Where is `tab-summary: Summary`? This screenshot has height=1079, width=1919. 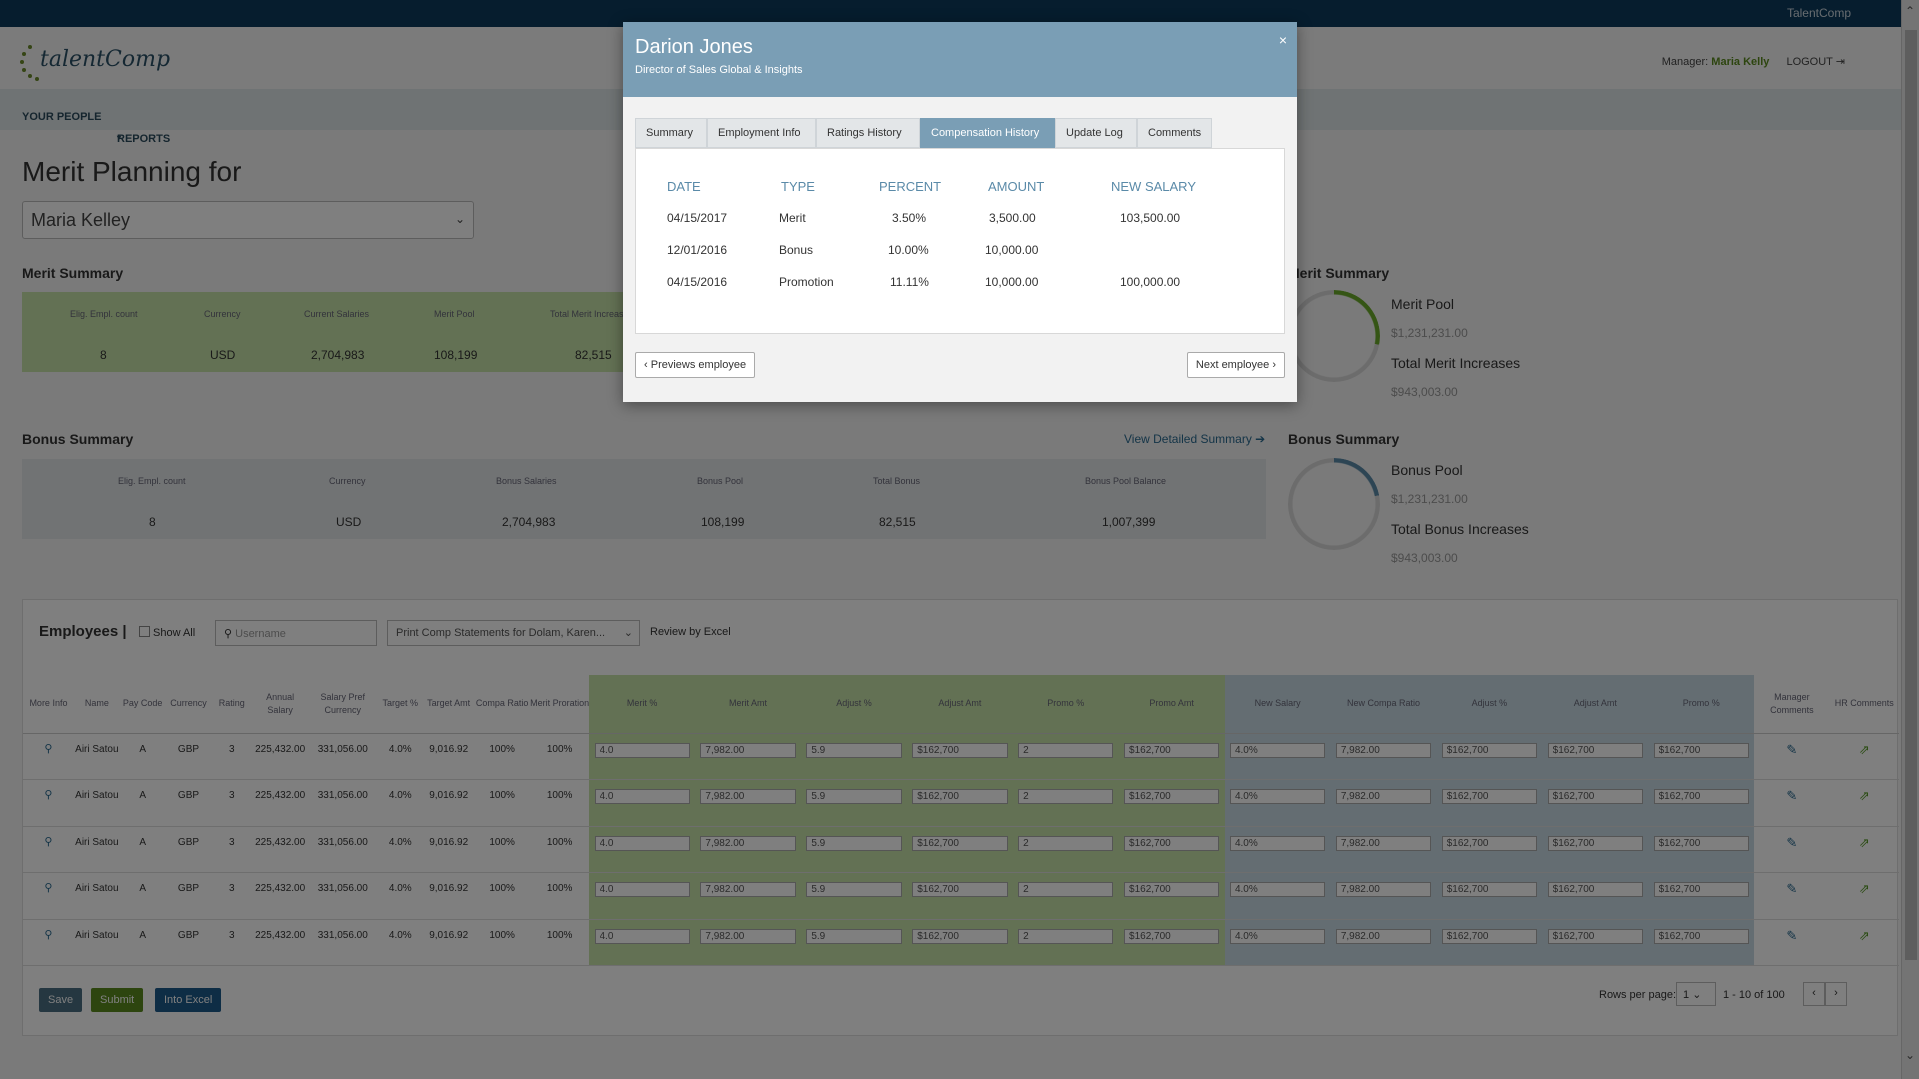
tab-summary: Summary is located at coordinates (671, 133).